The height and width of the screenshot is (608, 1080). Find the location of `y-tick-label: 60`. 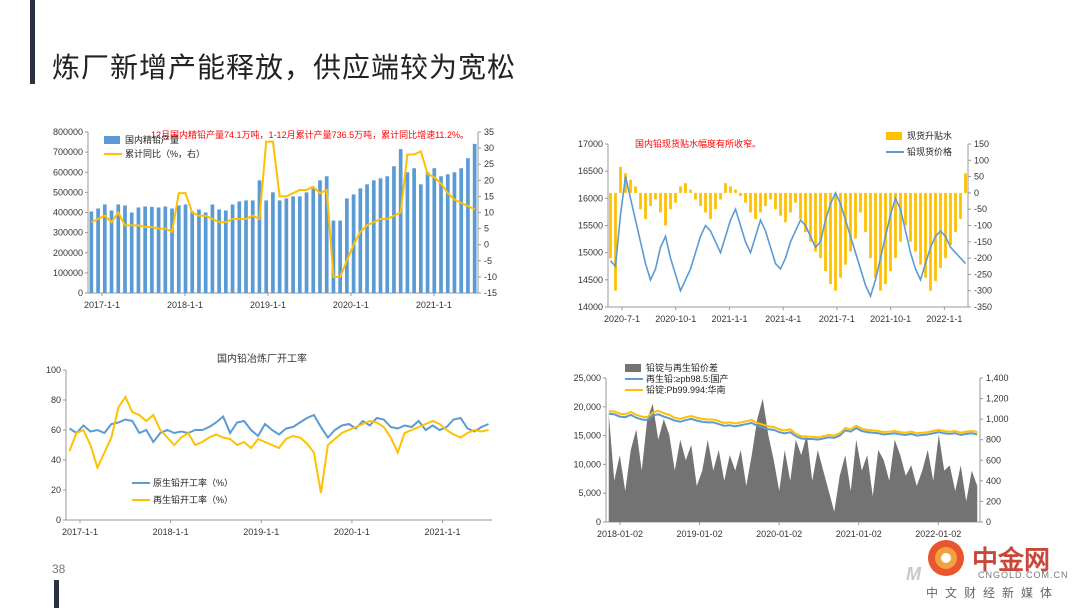

y-tick-label: 60 is located at coordinates (56, 430).